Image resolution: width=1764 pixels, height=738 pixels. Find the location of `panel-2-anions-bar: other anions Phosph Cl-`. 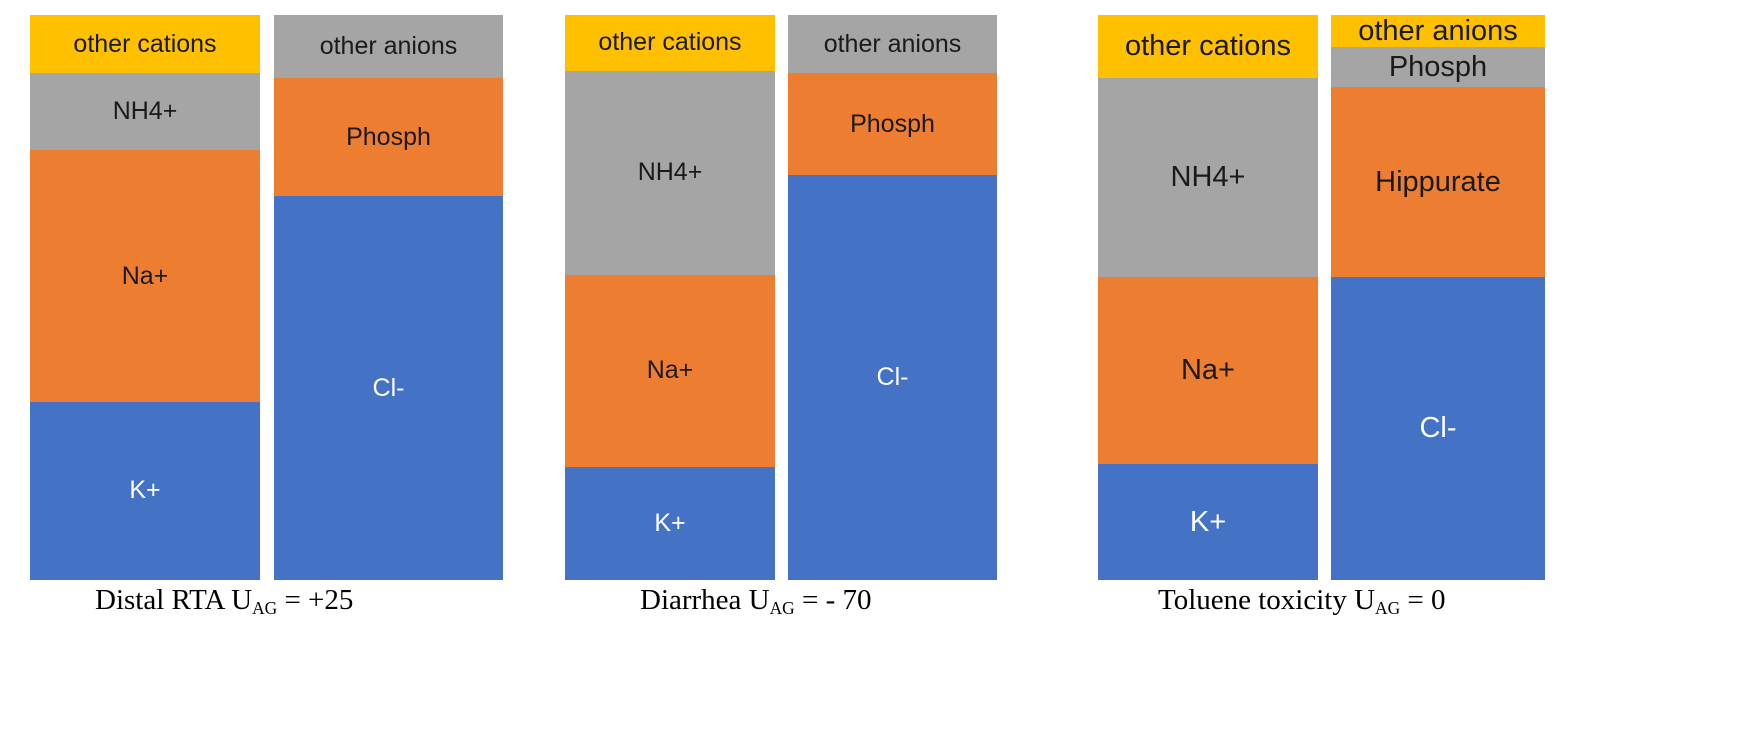

panel-2-anions-bar: other anions Phosph Cl- is located at coordinates (892, 297).